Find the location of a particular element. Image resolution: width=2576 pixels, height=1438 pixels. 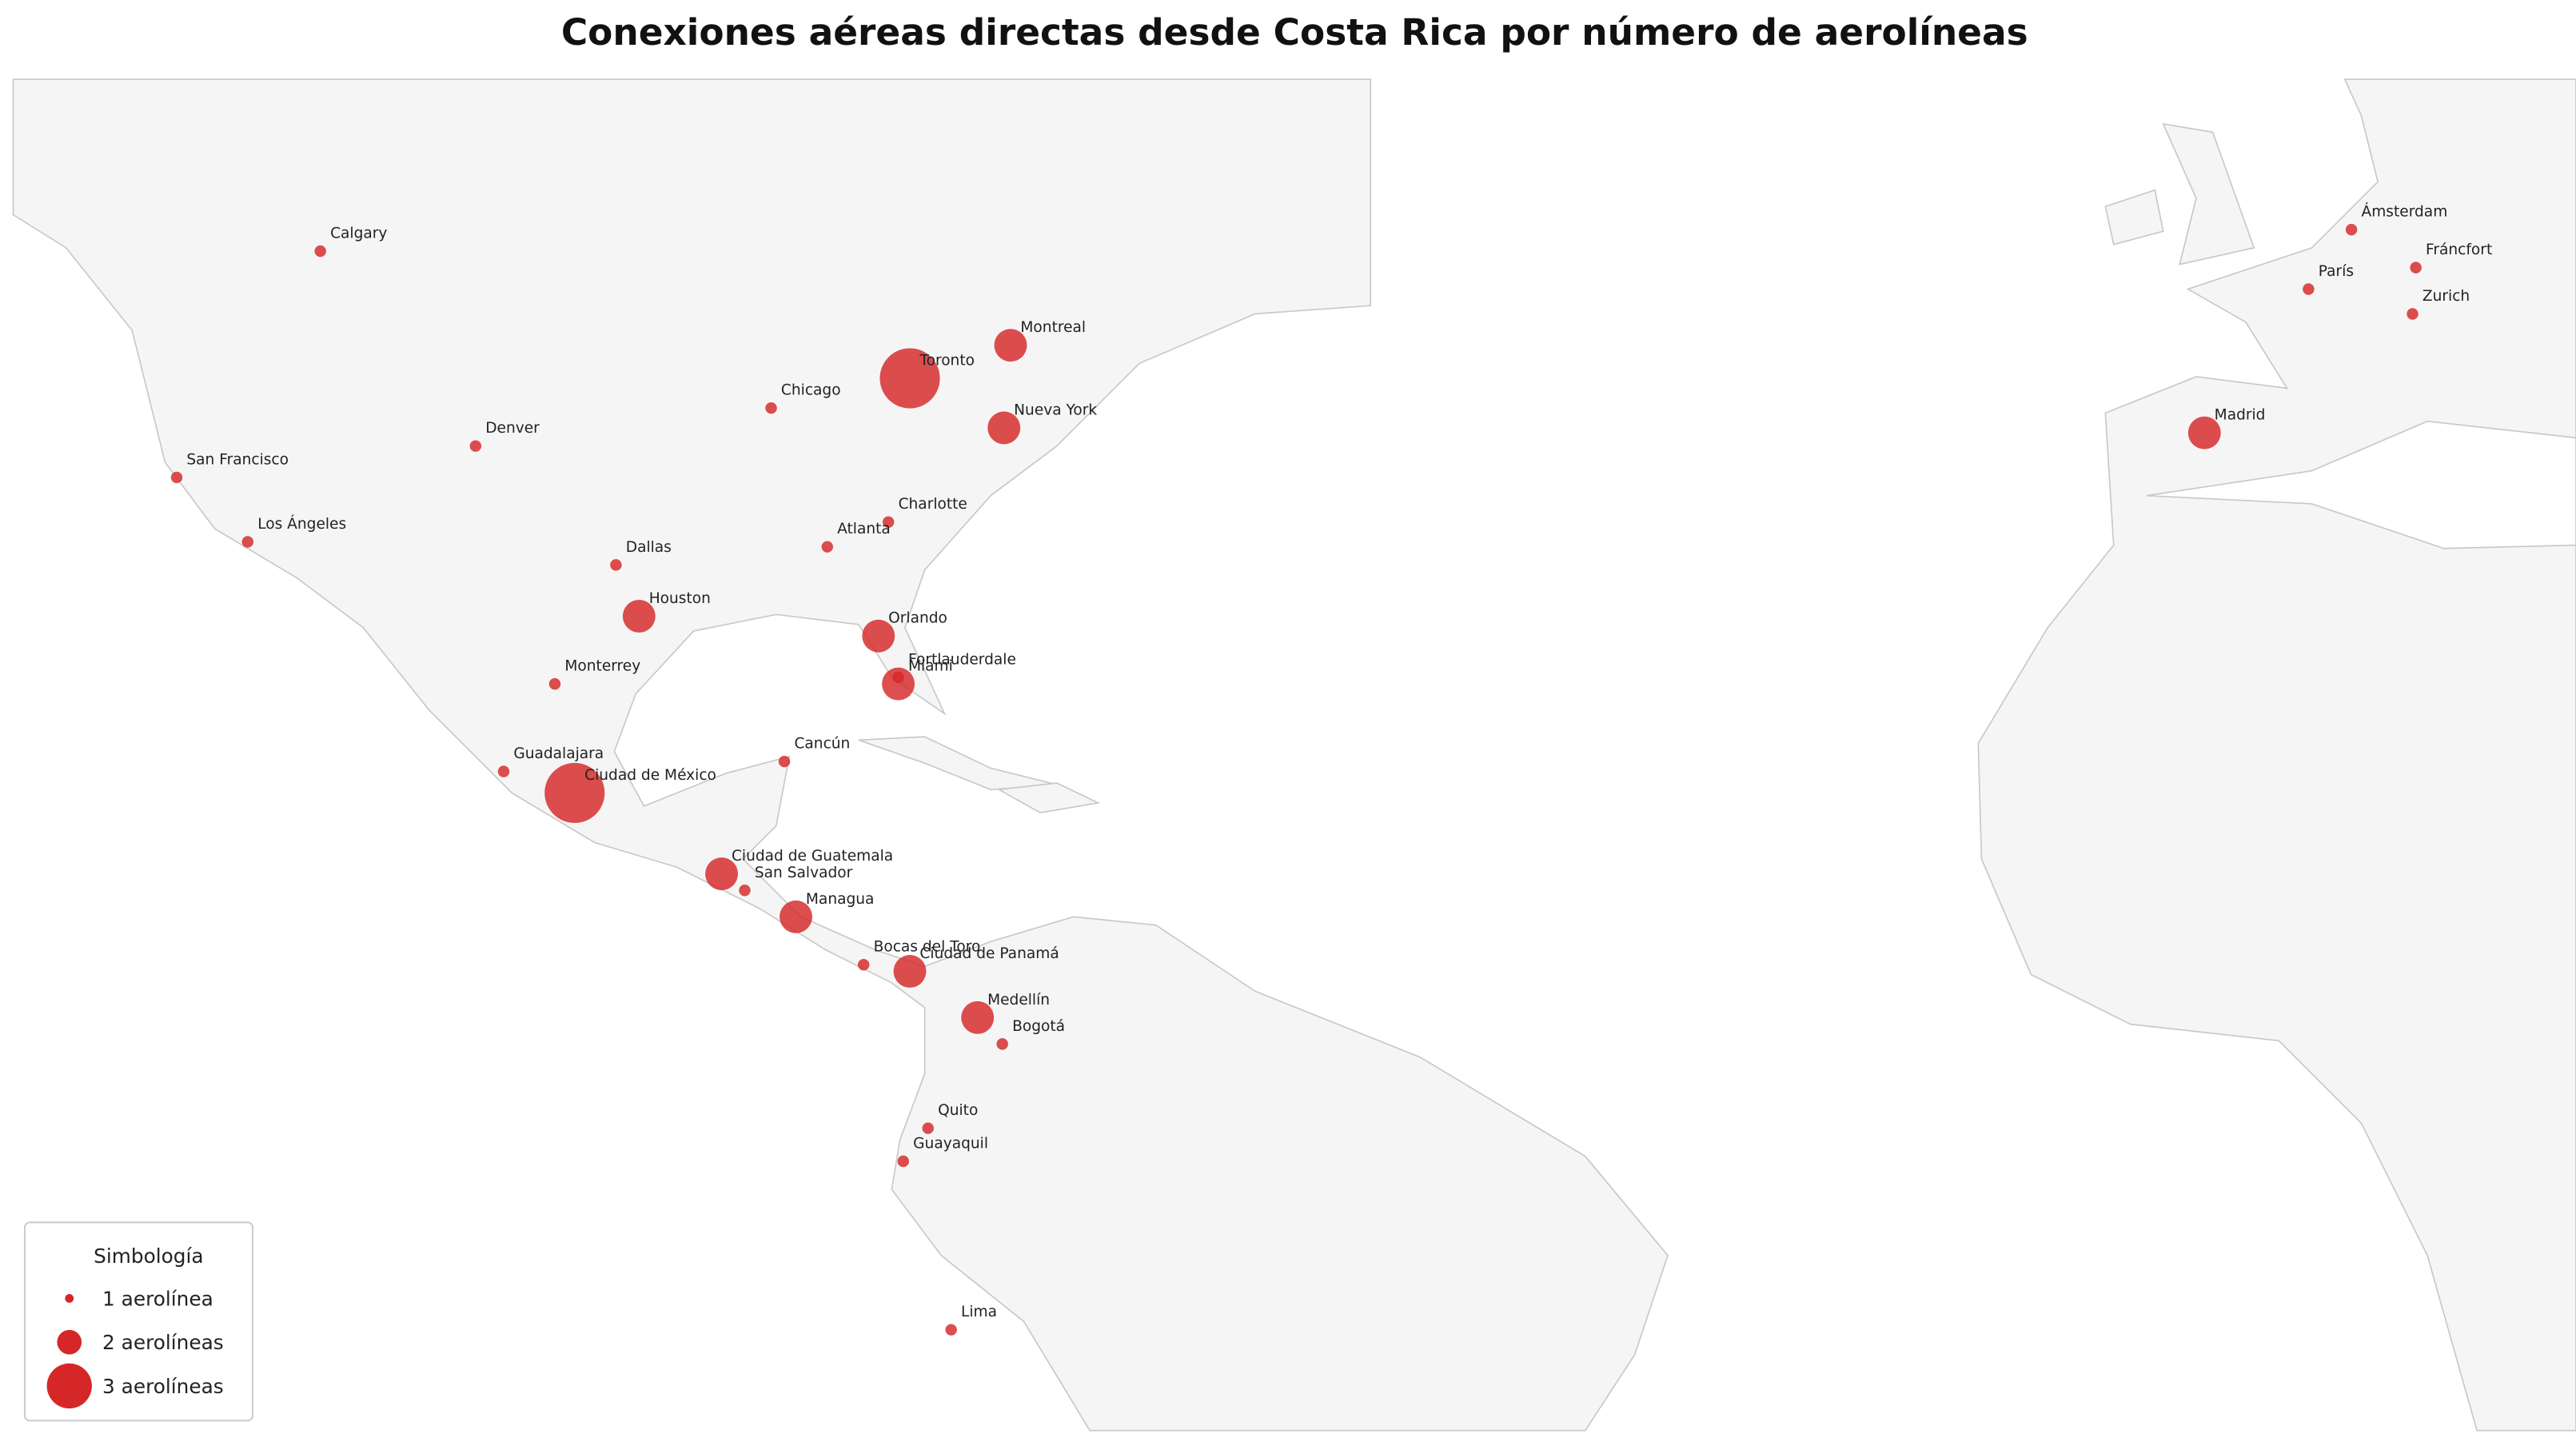

city-label: Ciudad de México is located at coordinates (650, 775).